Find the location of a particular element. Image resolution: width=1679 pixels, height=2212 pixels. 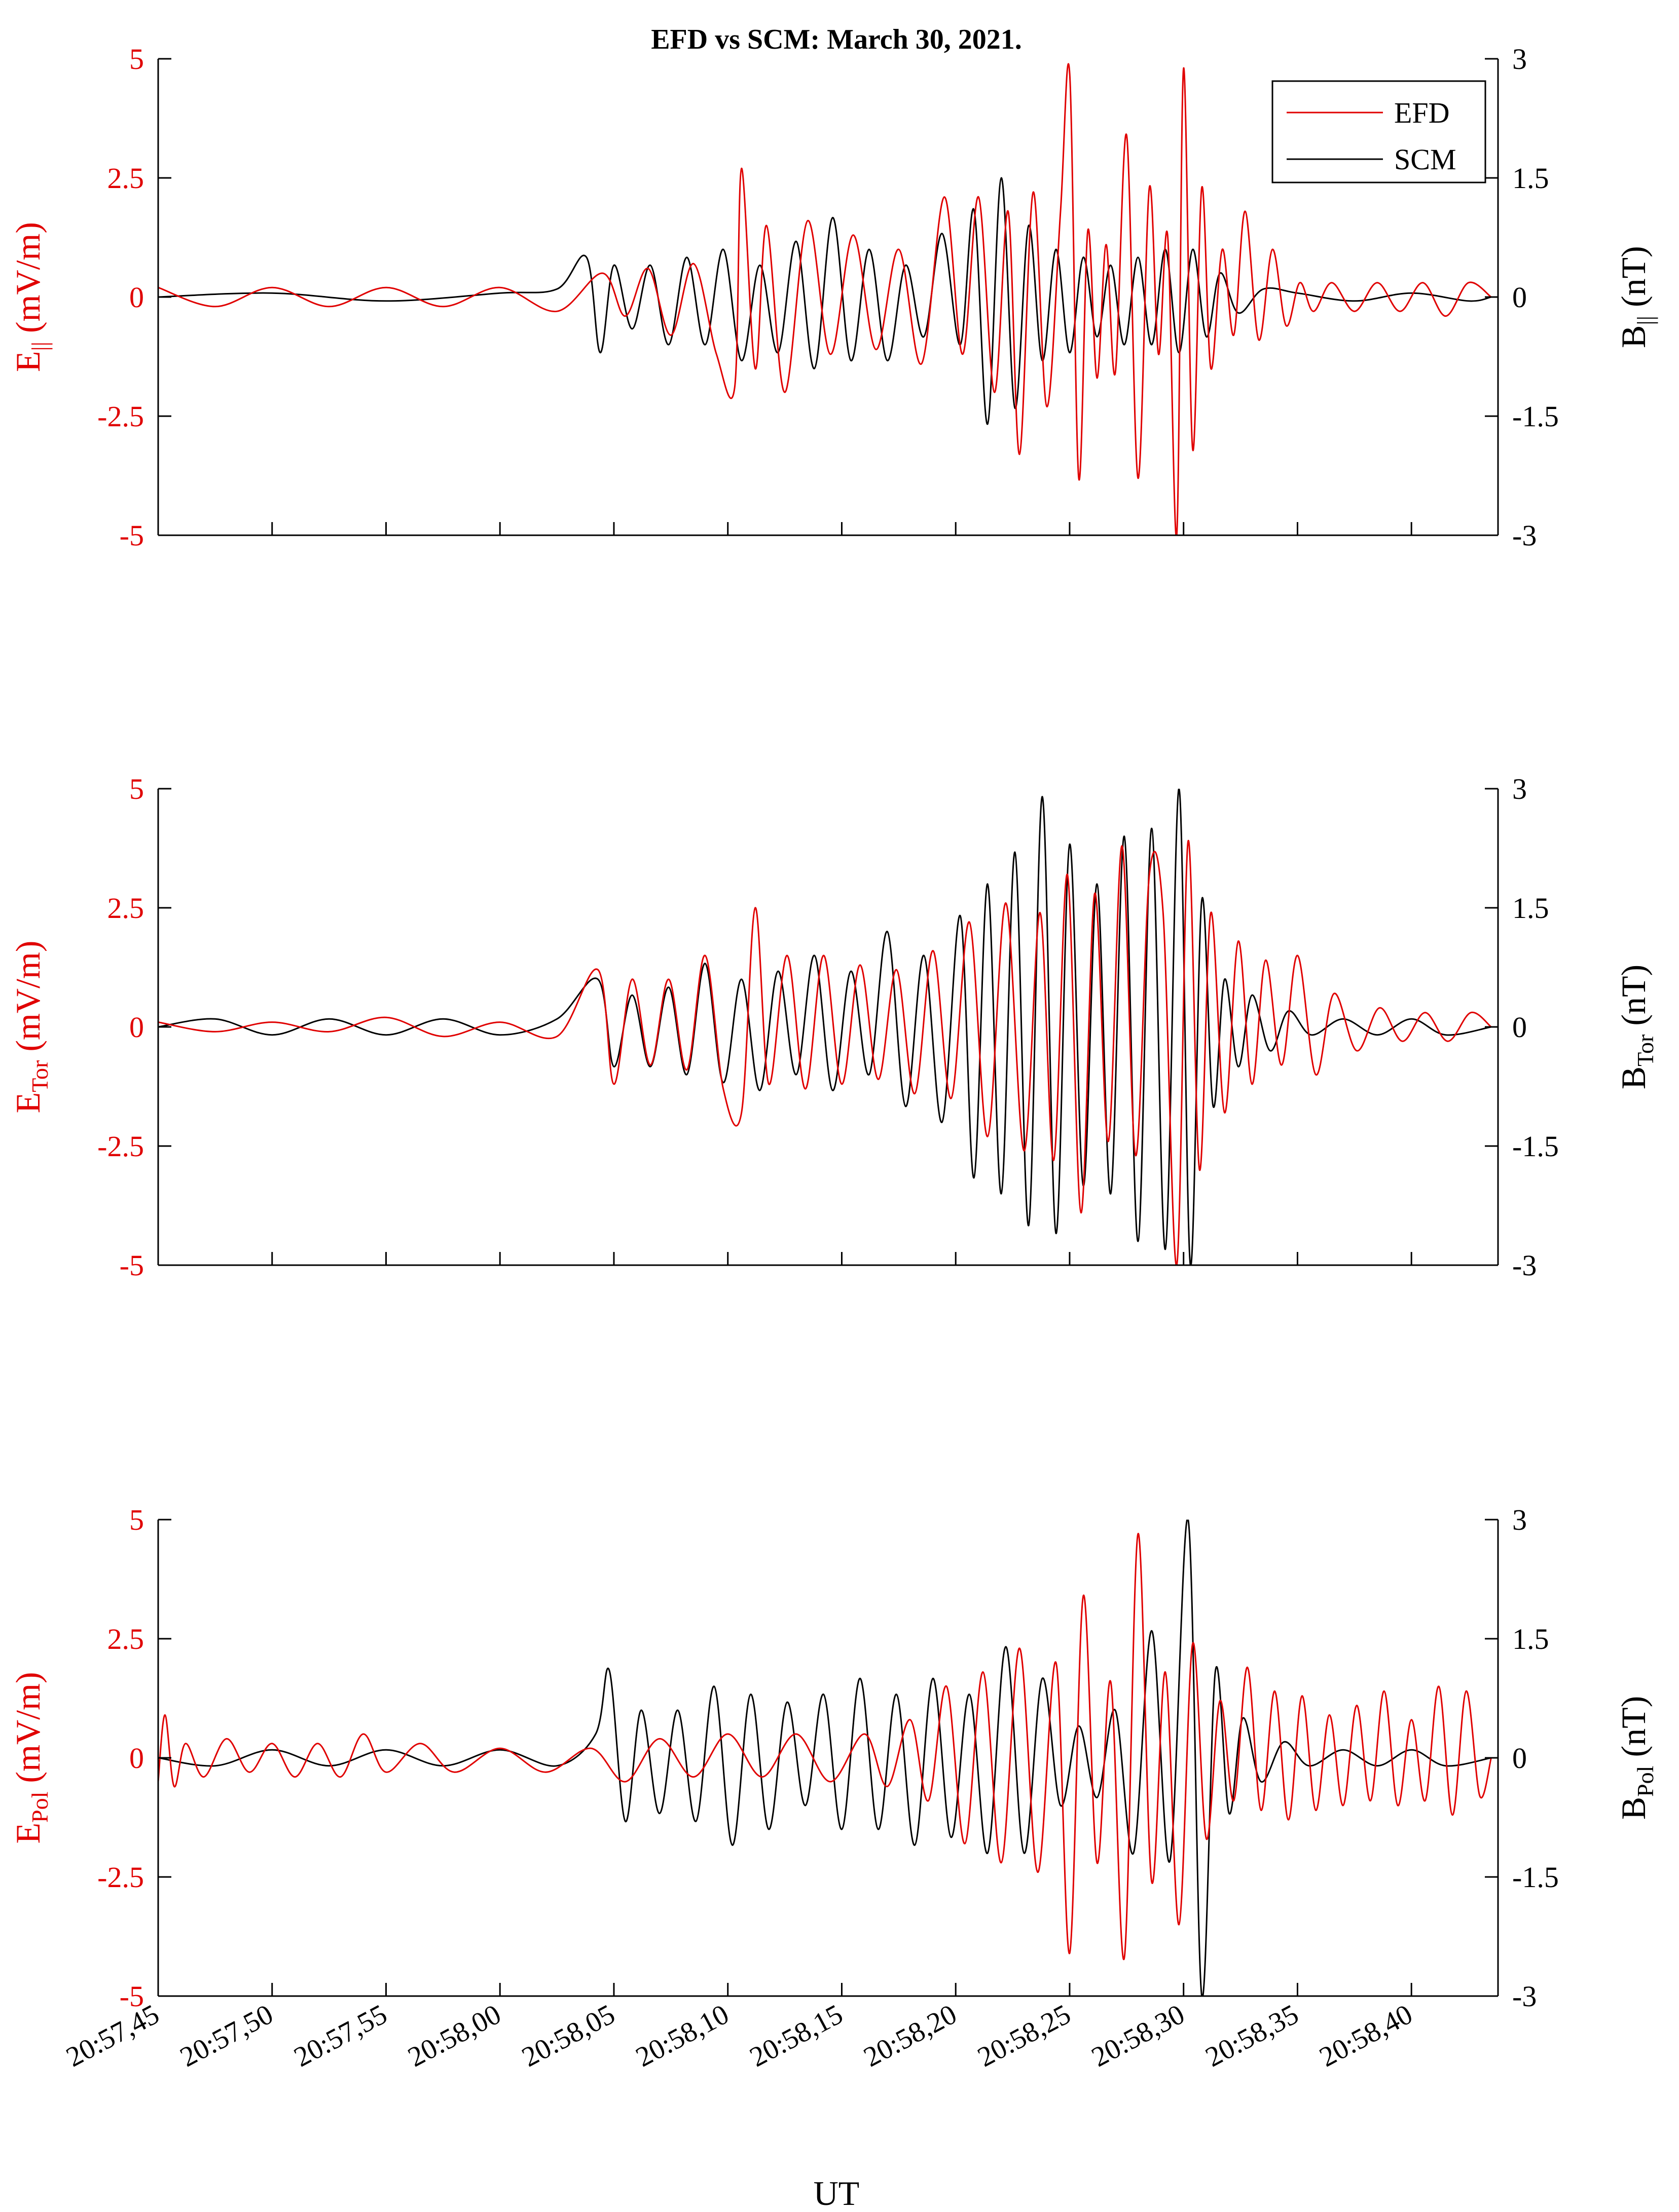

legend-label-scm: SCM is located at coordinates (1425, 160).